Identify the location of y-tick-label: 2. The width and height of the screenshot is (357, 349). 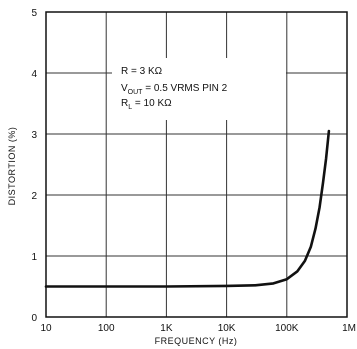
(34, 196).